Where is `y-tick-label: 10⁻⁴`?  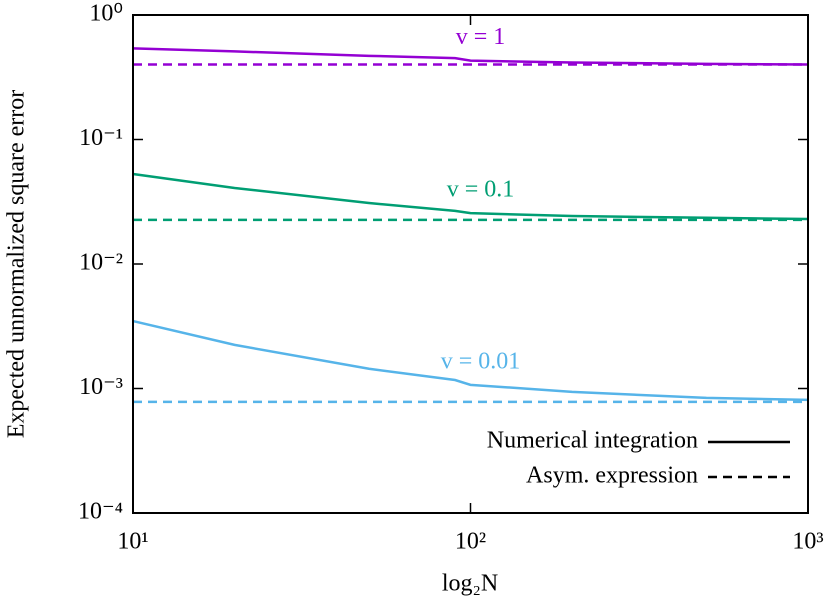
y-tick-label: 10⁻⁴ is located at coordinates (100, 512).